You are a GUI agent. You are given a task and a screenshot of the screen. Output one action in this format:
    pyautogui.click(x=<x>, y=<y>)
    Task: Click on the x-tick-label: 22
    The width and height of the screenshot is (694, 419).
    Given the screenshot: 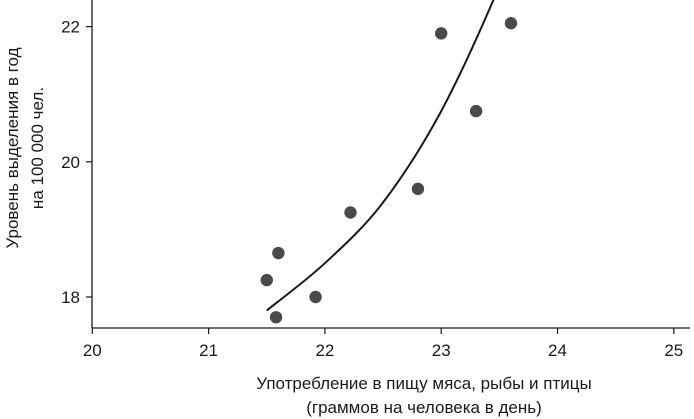 What is the action you would take?
    pyautogui.click(x=324, y=350)
    